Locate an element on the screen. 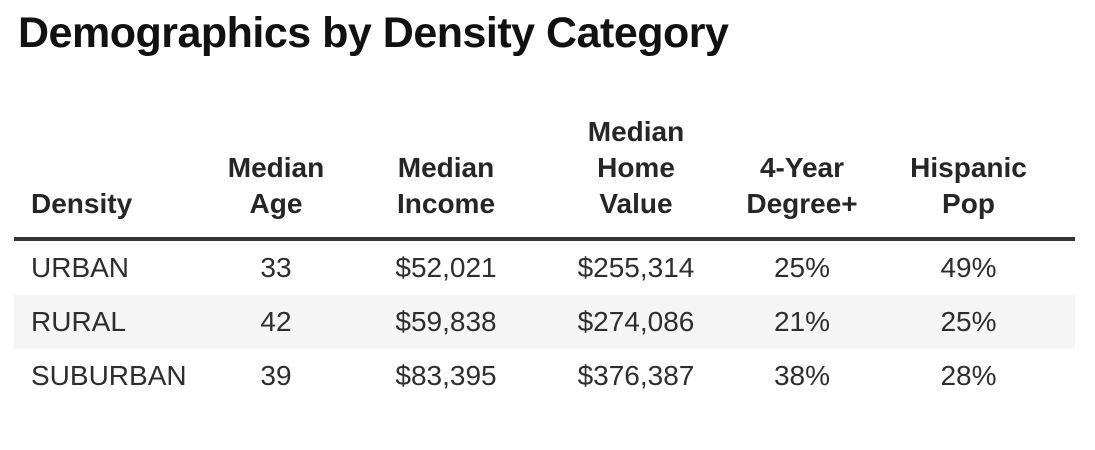 The height and width of the screenshot is (450, 1095). header-density: Density is located at coordinates (102, 177).